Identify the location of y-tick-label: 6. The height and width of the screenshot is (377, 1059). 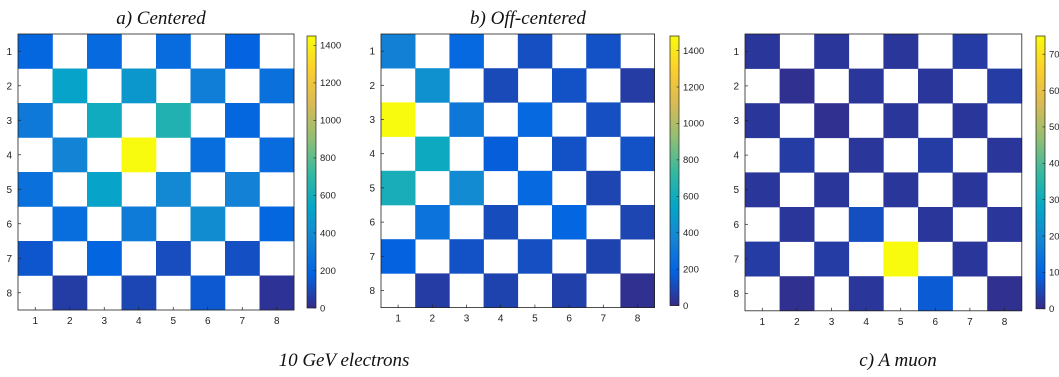
(736, 225).